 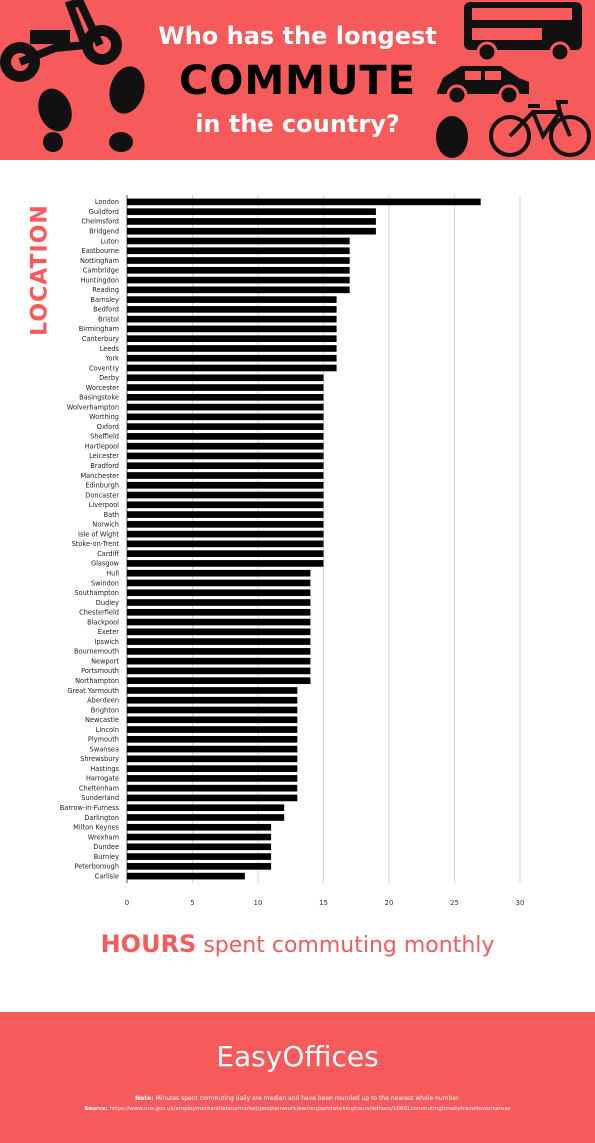 What do you see at coordinates (100, 251) in the screenshot?
I see `y-tick-label: Eastbourne` at bounding box center [100, 251].